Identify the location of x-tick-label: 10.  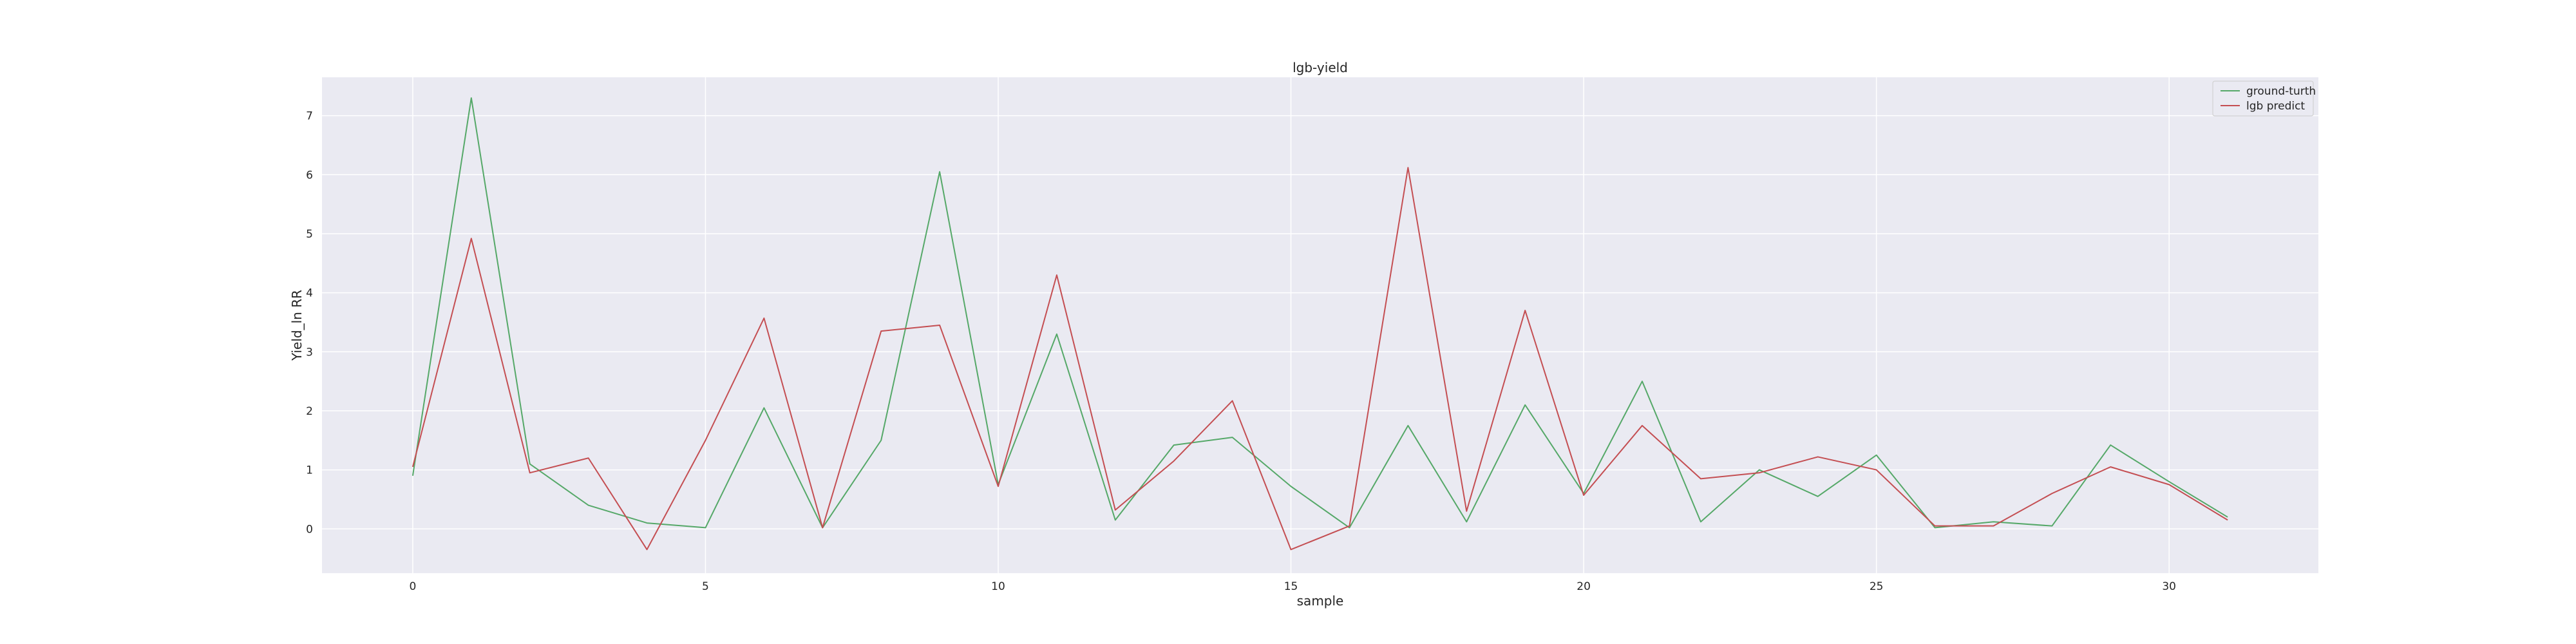
(998, 587).